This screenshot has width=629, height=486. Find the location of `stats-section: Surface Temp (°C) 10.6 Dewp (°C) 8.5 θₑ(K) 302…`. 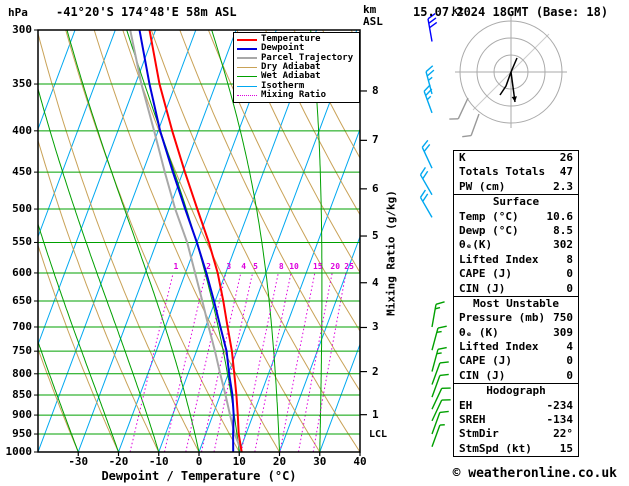

stats-section: Surface Temp (°C) 10.6 Dewp (°C) 8.5 θₑ(K) 302… is located at coordinates (516, 245).